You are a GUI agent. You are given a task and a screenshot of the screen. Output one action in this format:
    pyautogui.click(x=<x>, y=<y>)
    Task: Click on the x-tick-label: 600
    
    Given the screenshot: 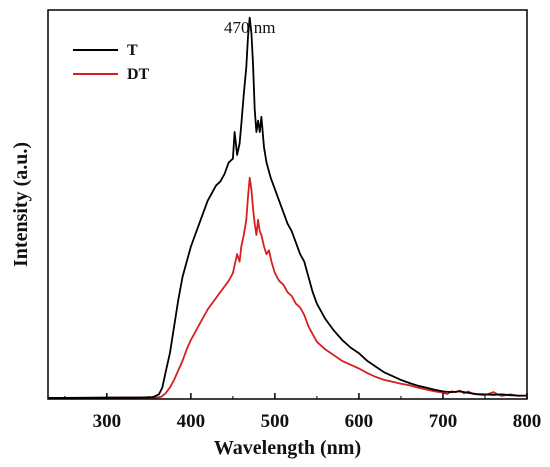 What is the action you would take?
    pyautogui.click(x=359, y=421)
    